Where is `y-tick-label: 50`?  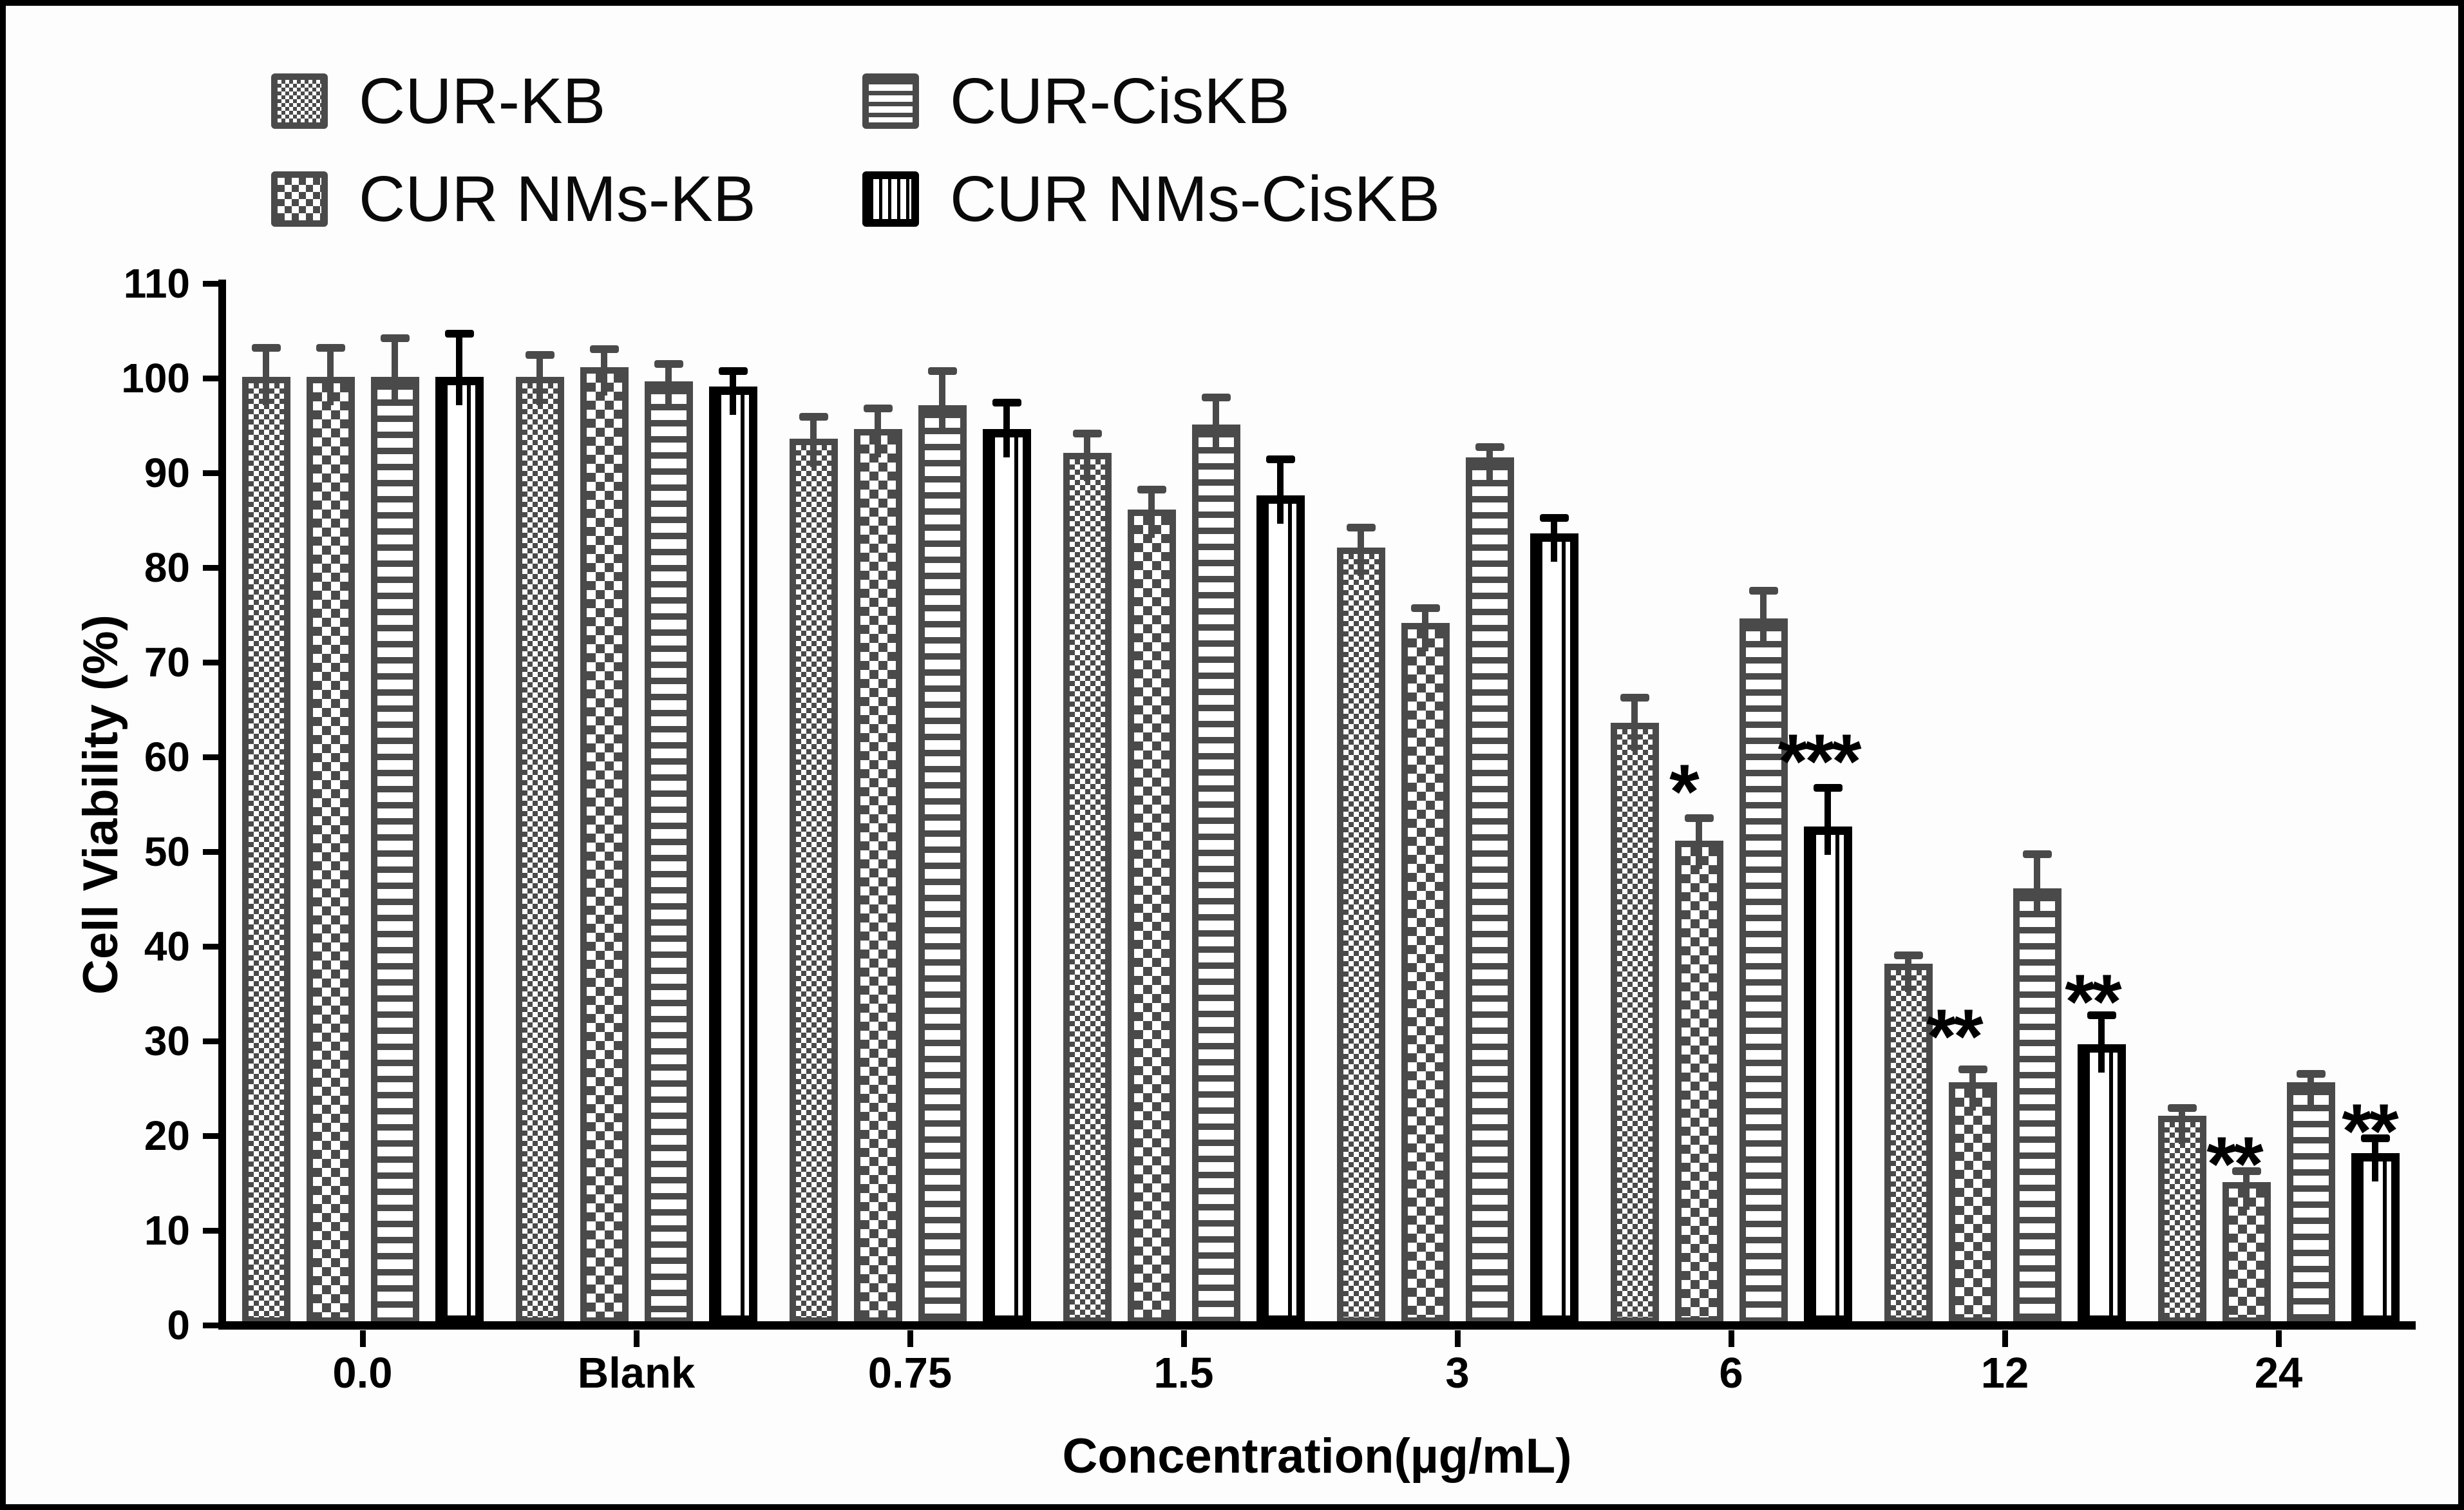 y-tick-label: 50 is located at coordinates (167, 851).